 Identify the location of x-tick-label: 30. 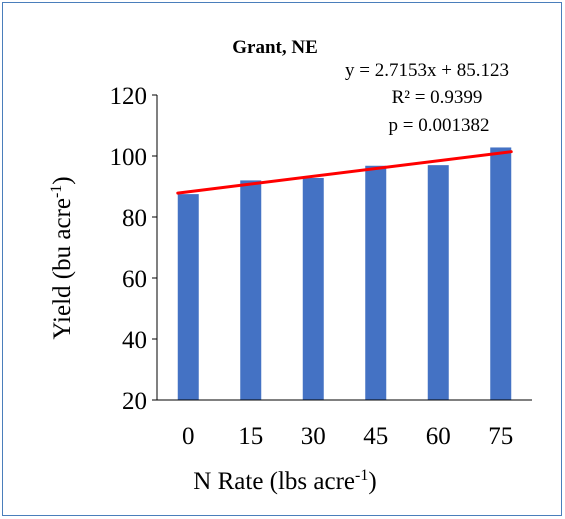
(313, 436).